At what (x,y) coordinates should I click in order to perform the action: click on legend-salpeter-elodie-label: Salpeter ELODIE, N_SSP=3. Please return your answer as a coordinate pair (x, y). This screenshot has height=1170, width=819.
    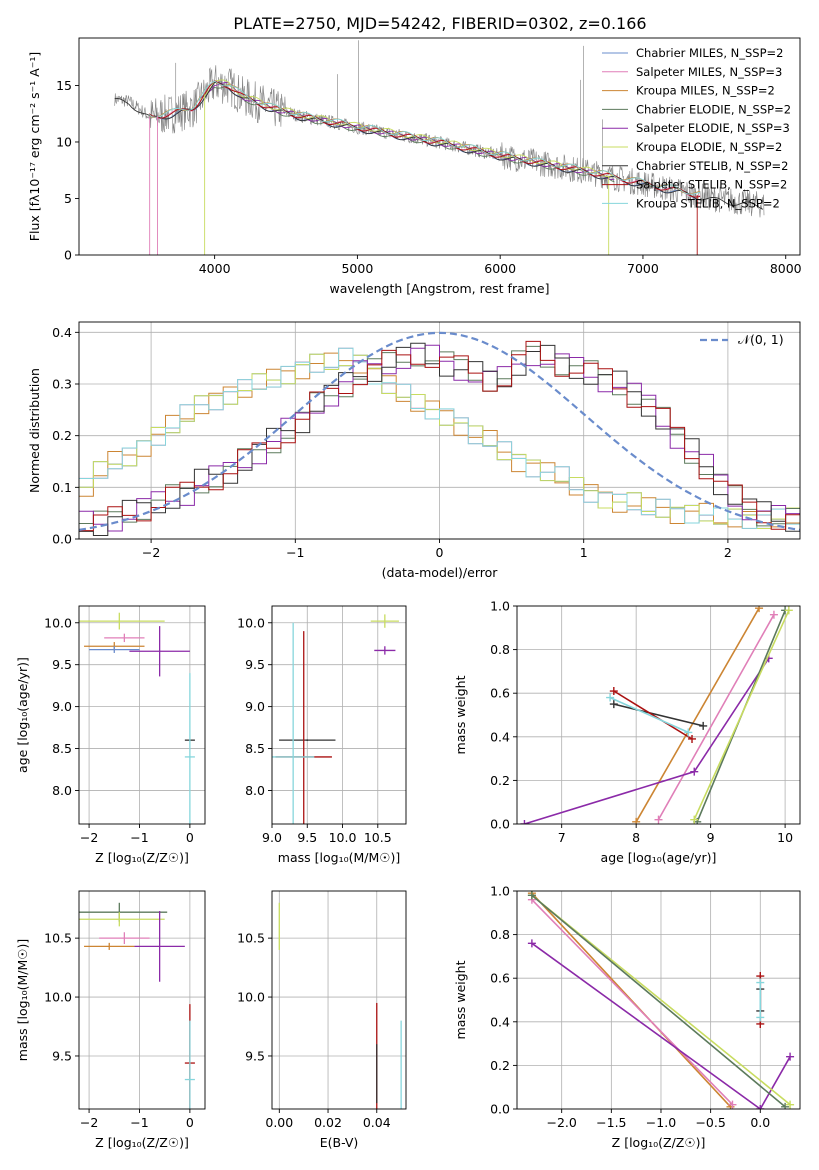
    Looking at the image, I should click on (713, 128).